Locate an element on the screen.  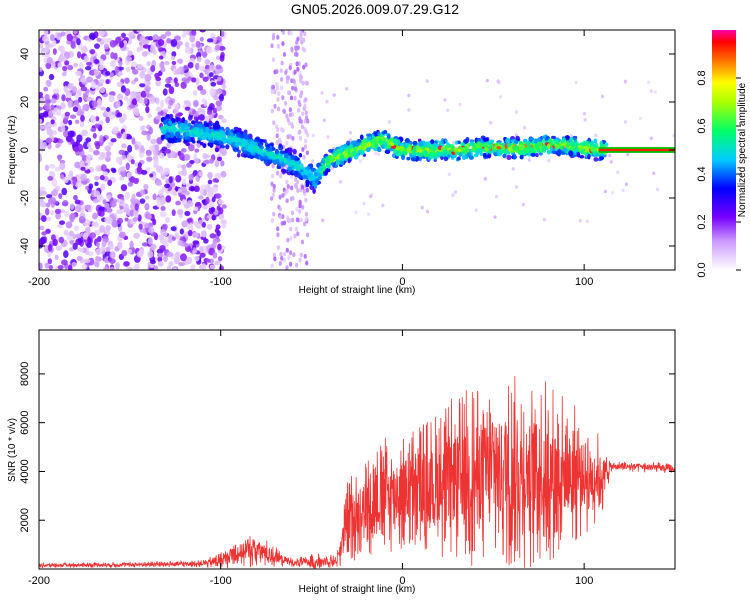
snr-xlabel: Height of straight line (km) is located at coordinates (357, 589).